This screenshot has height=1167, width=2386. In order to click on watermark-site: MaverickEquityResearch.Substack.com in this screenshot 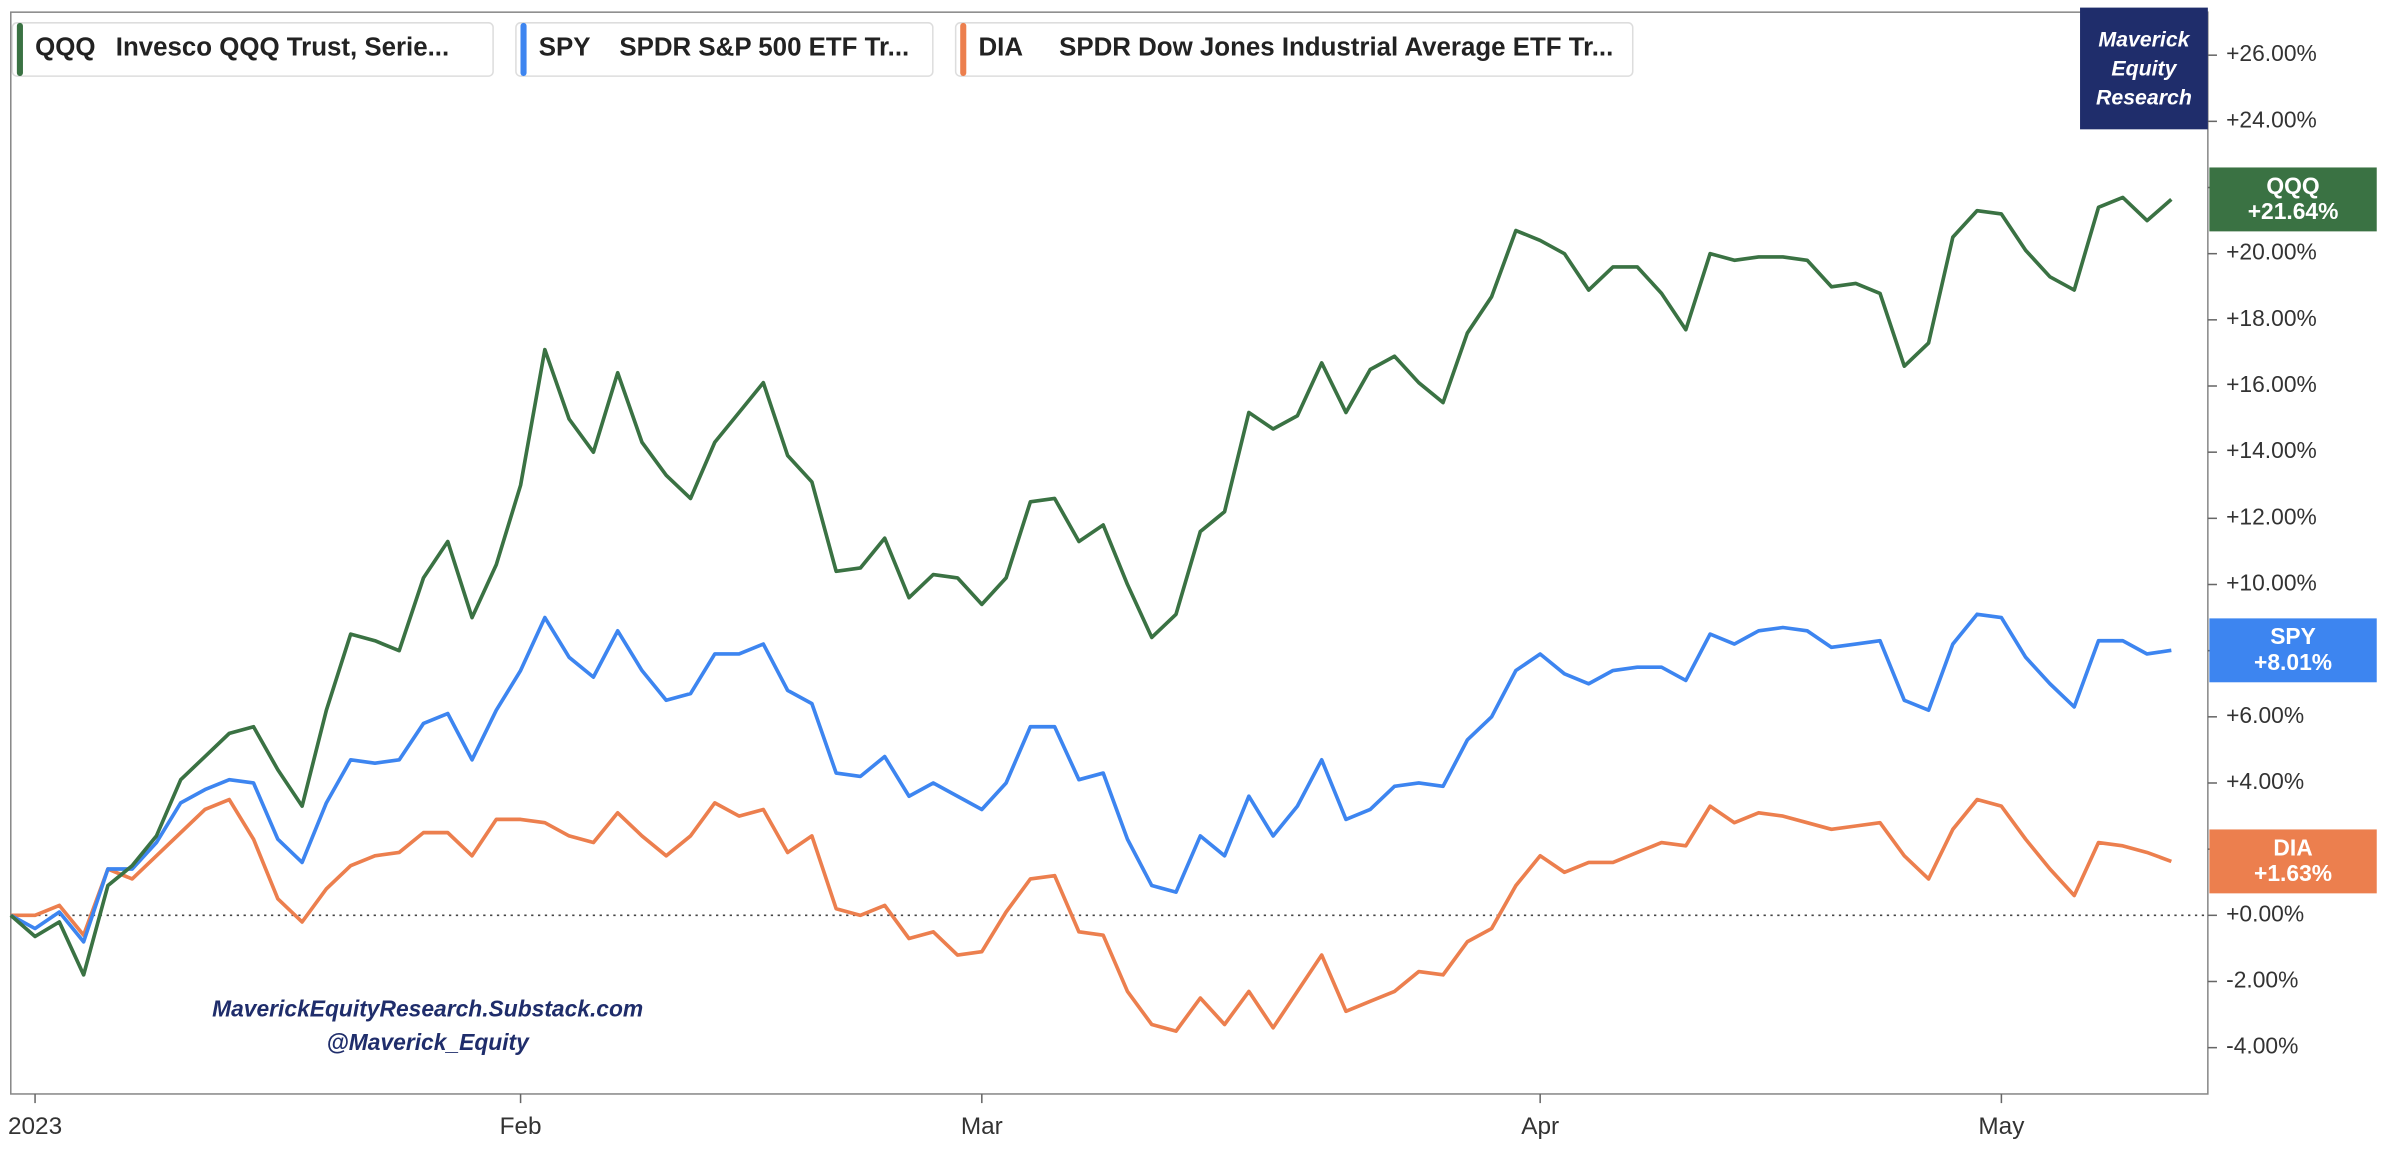, I will do `click(427, 1008)`.